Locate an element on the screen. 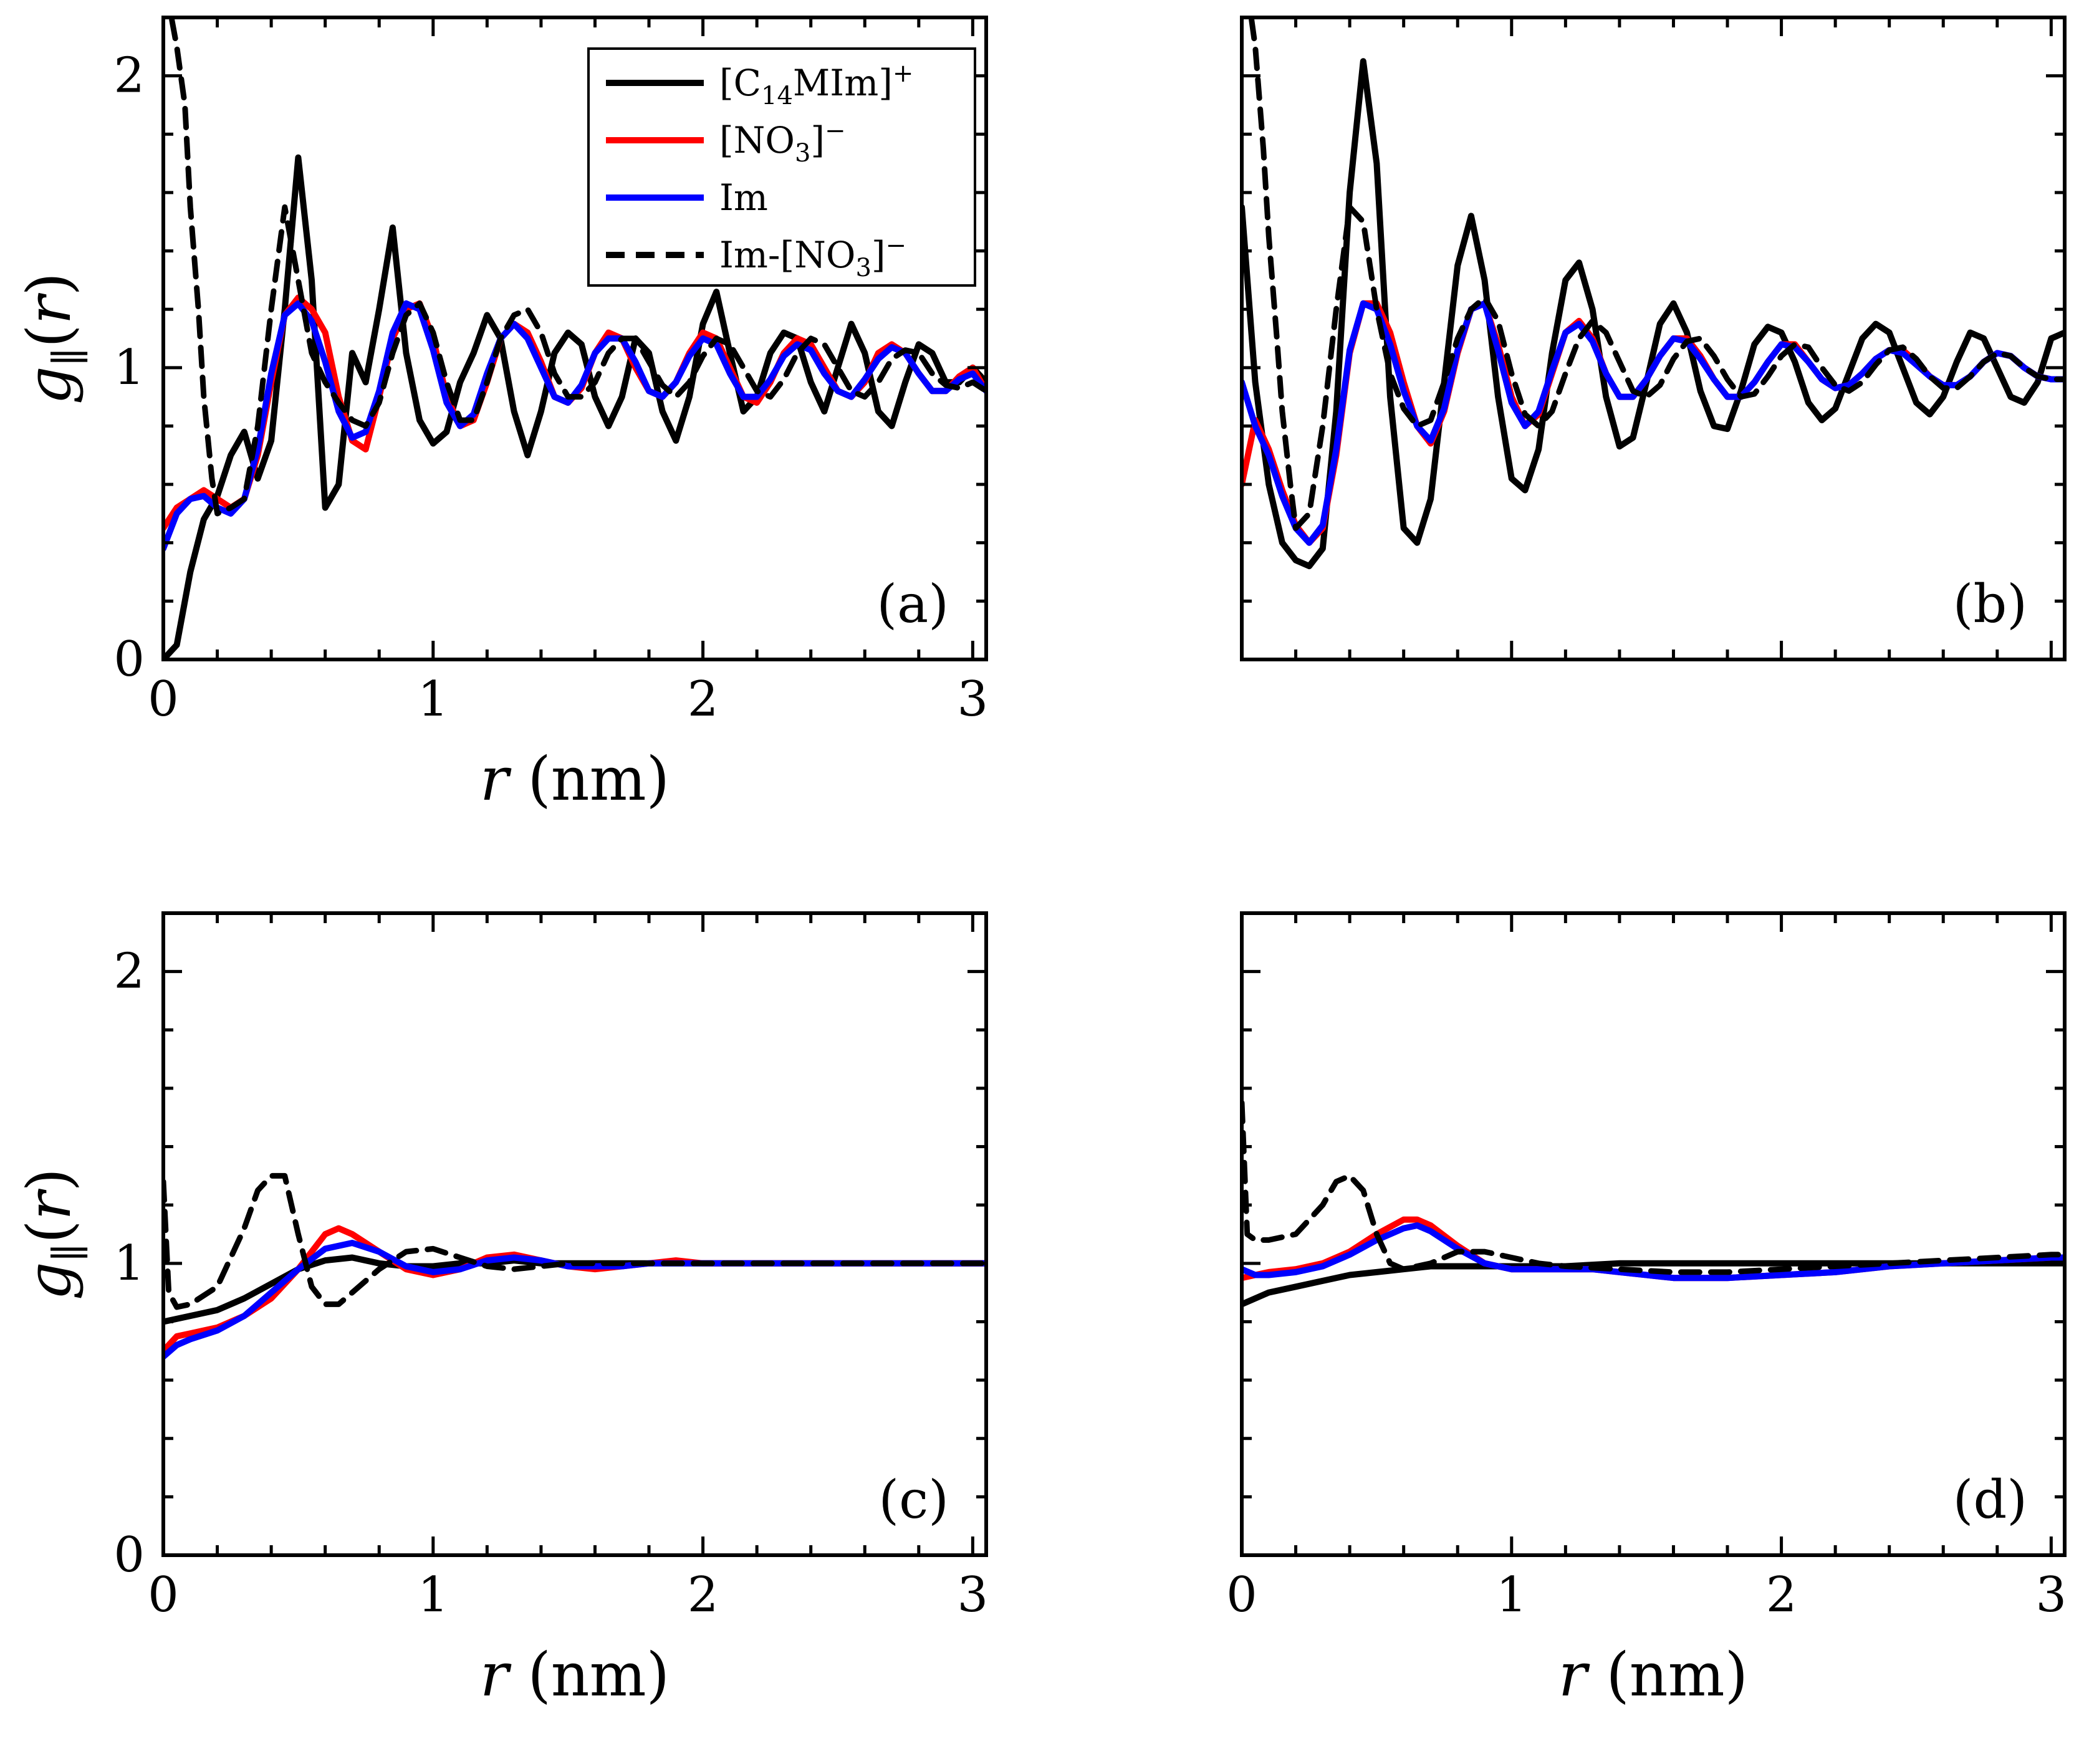 The height and width of the screenshot is (1764, 2079). legend-label: Im-[NO3]− is located at coordinates (812, 256).